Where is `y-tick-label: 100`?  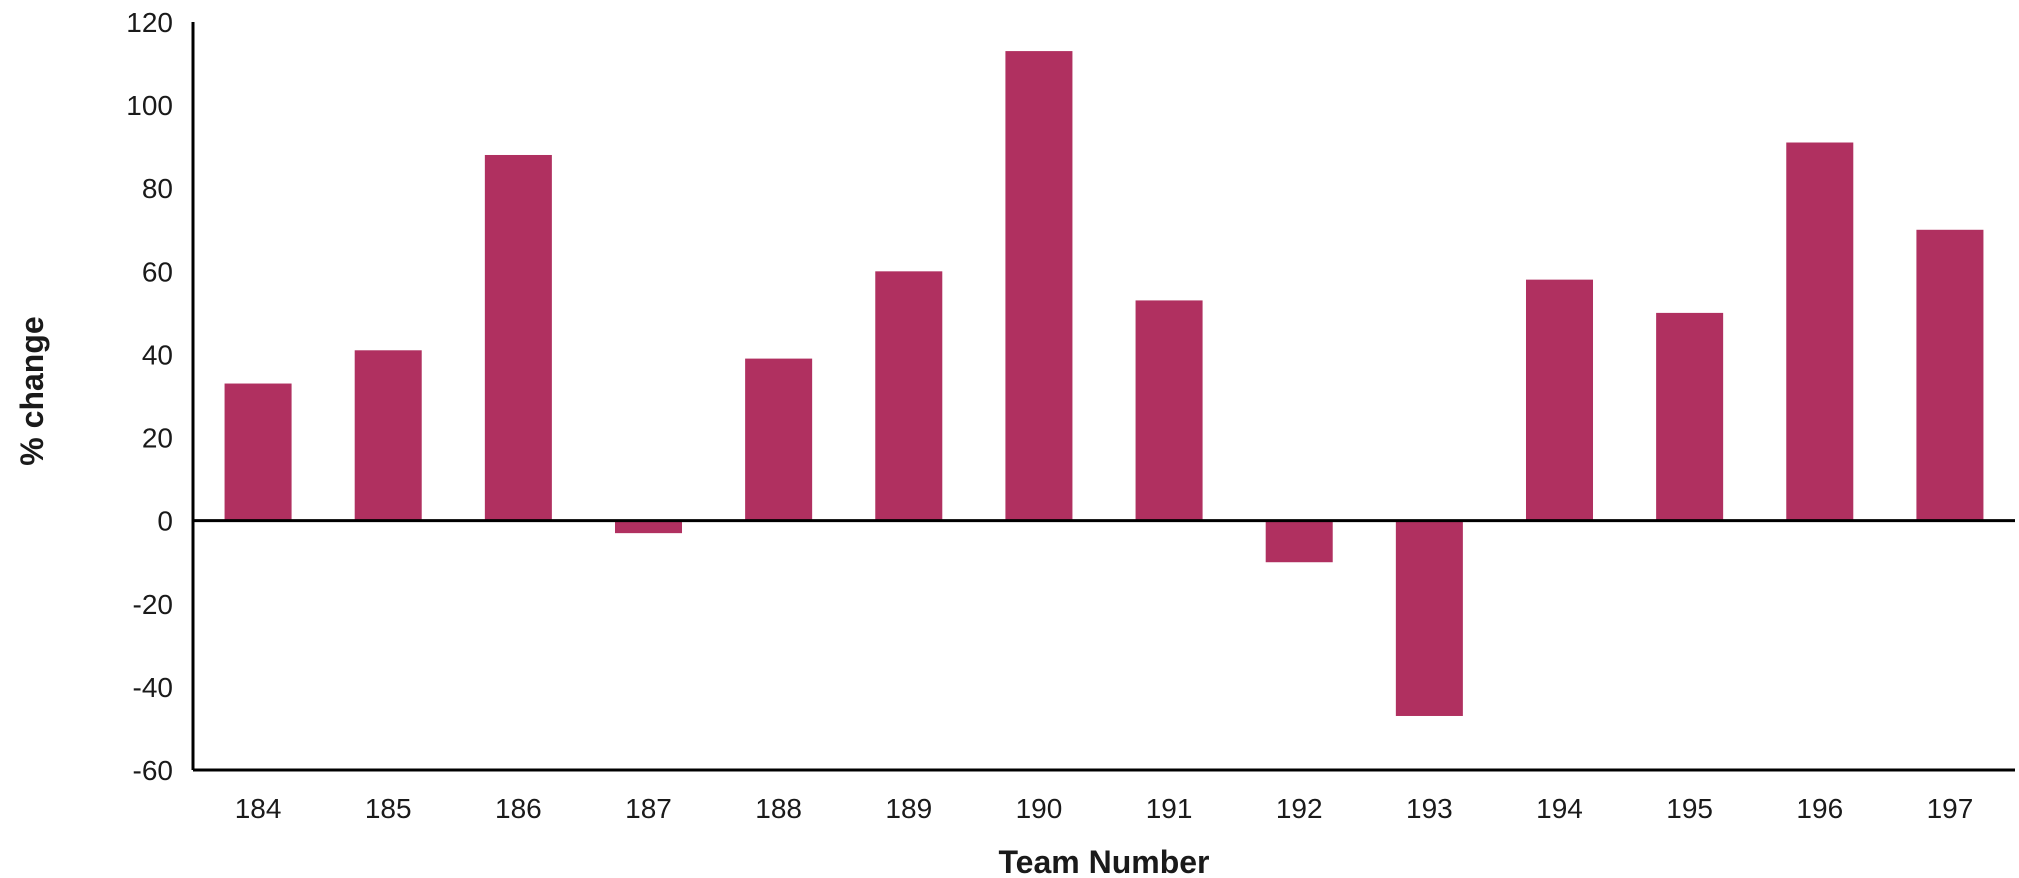 y-tick-label: 100 is located at coordinates (149, 105).